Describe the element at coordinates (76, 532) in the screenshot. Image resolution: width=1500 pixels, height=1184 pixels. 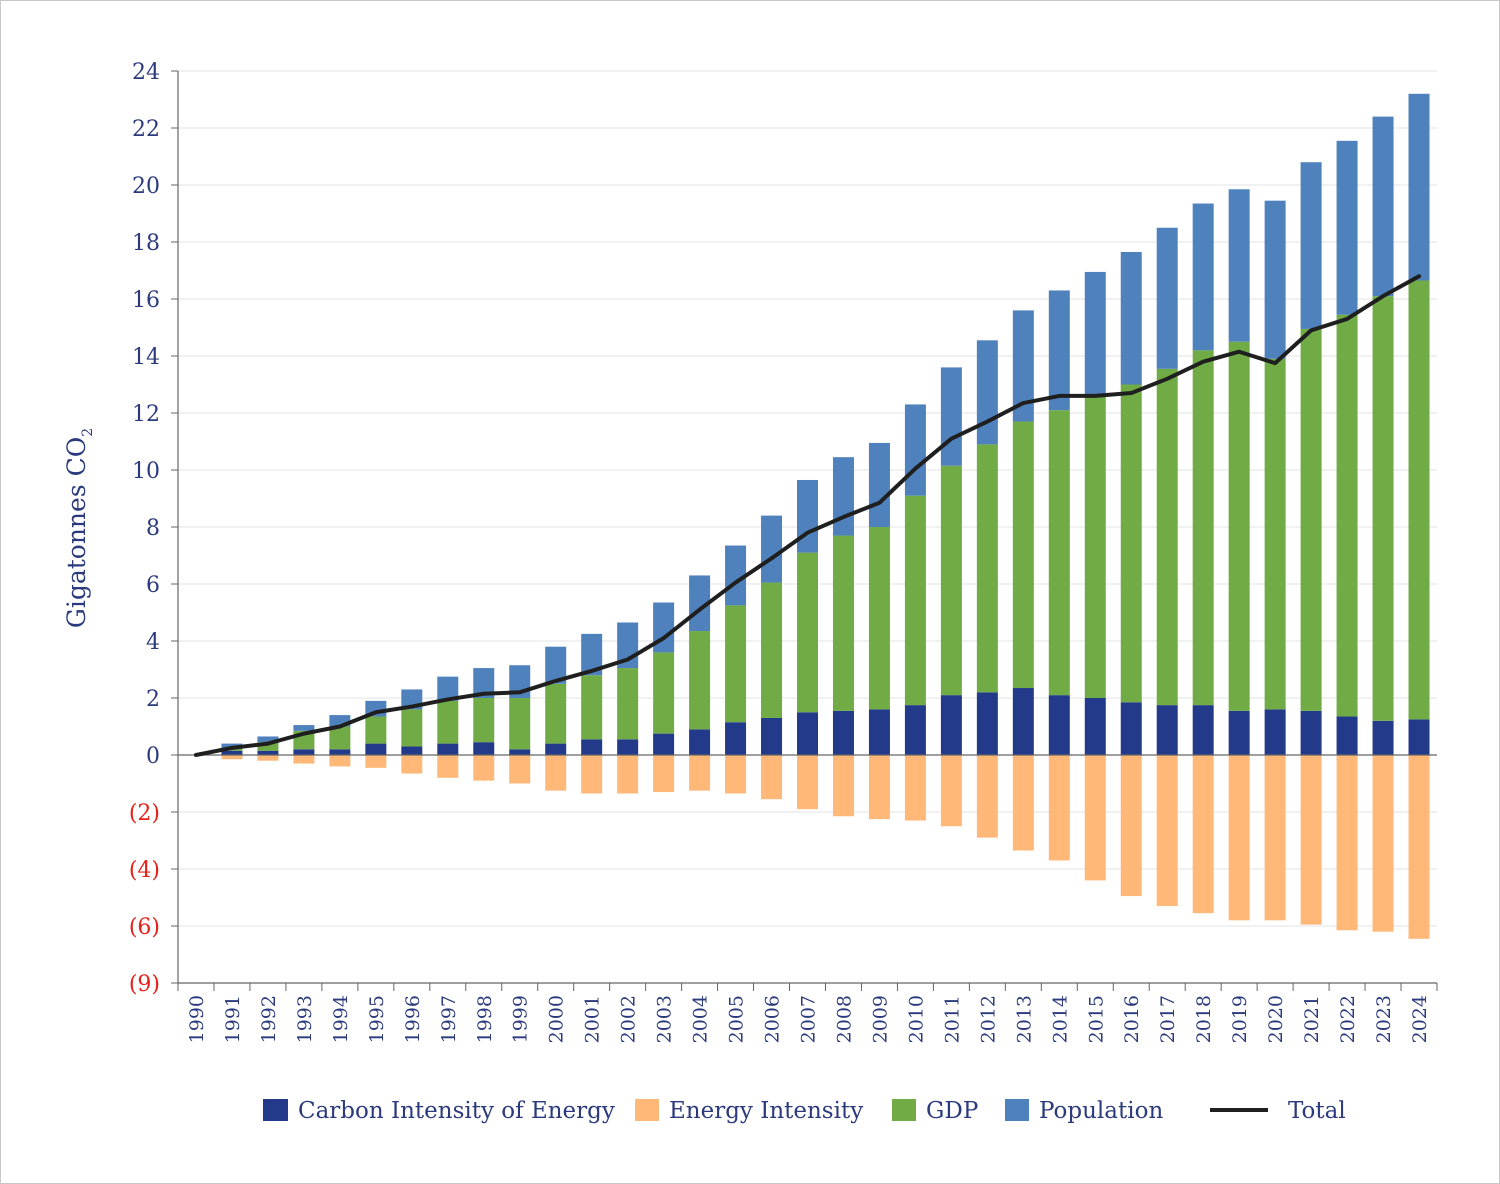
I see `y-axis-title-text: Gigatonnes CO` at that location.